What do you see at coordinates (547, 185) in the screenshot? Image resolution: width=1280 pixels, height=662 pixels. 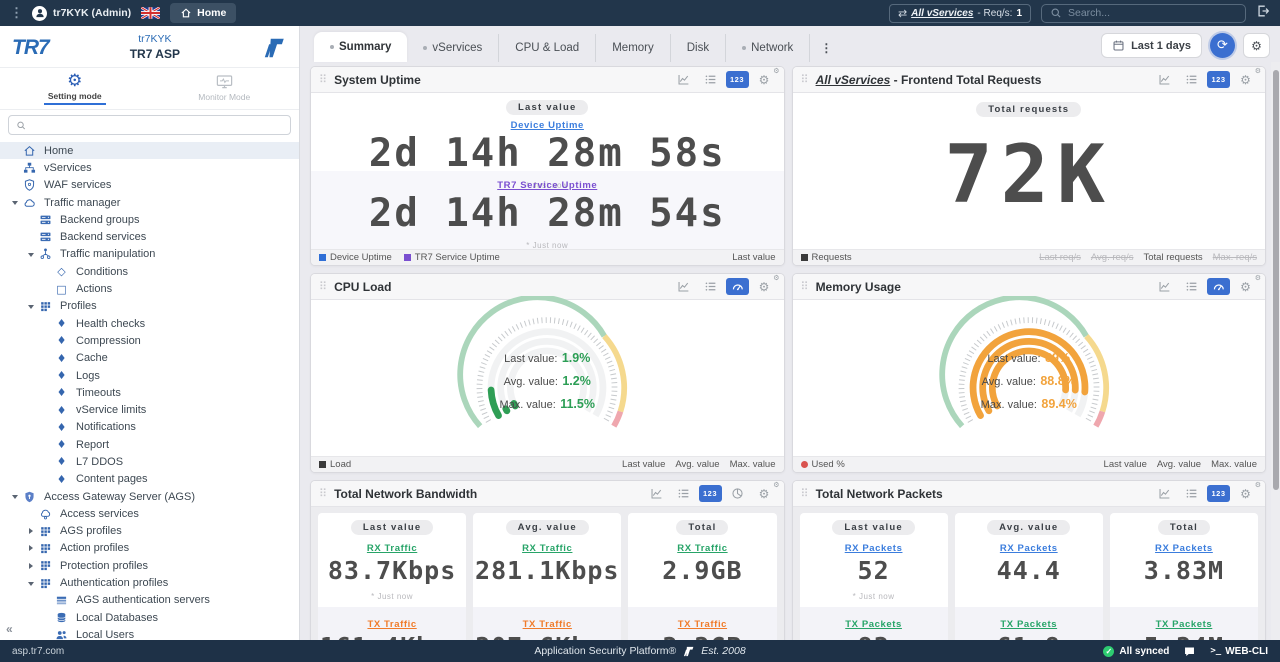 I see `tr7-service-uptime-link: TR7 Service Uptime` at bounding box center [547, 185].